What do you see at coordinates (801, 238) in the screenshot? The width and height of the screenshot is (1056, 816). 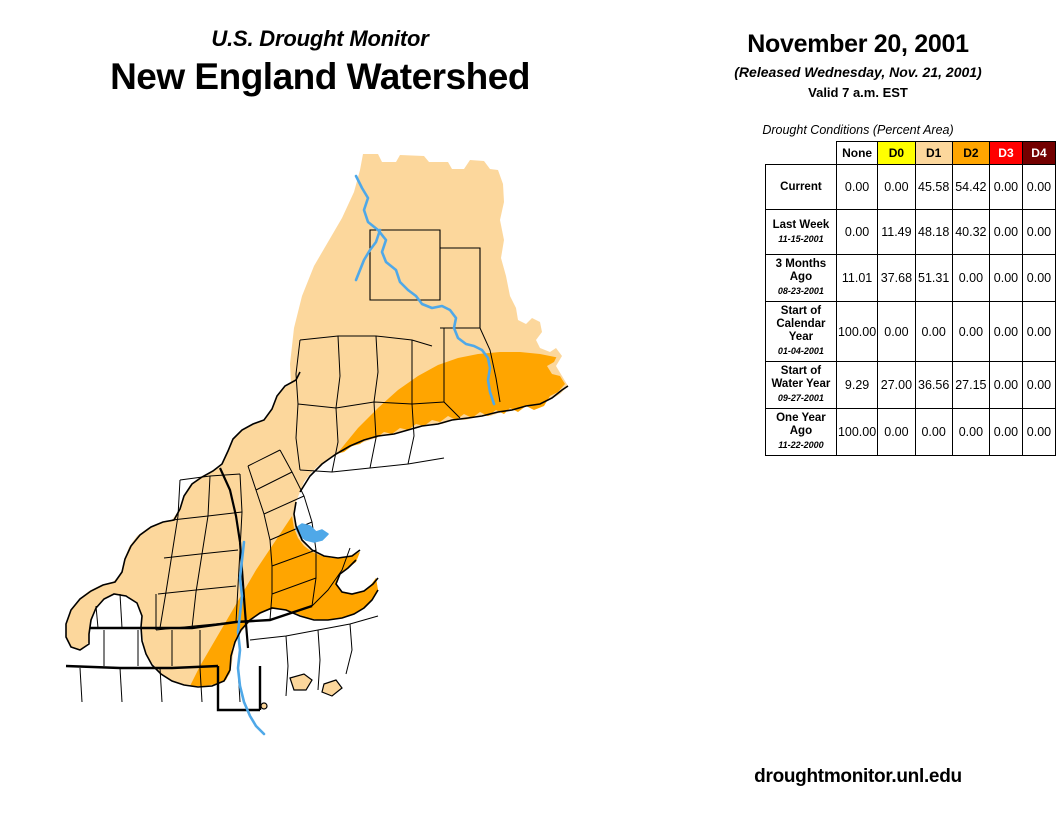 I see `row-label-date: 11-15-2001` at bounding box center [801, 238].